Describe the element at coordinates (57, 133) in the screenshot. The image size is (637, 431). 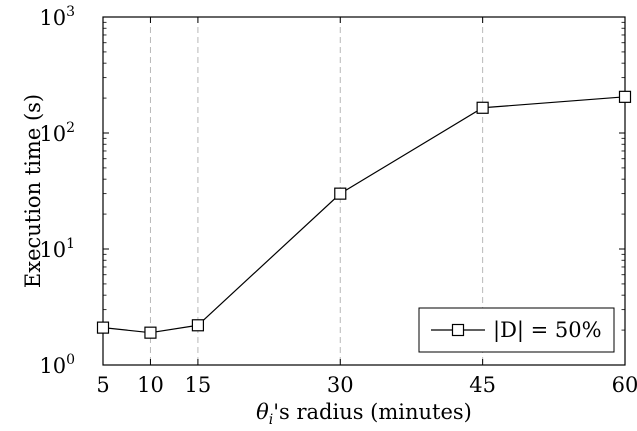
I see `y-tick-label-100: 10²` at that location.